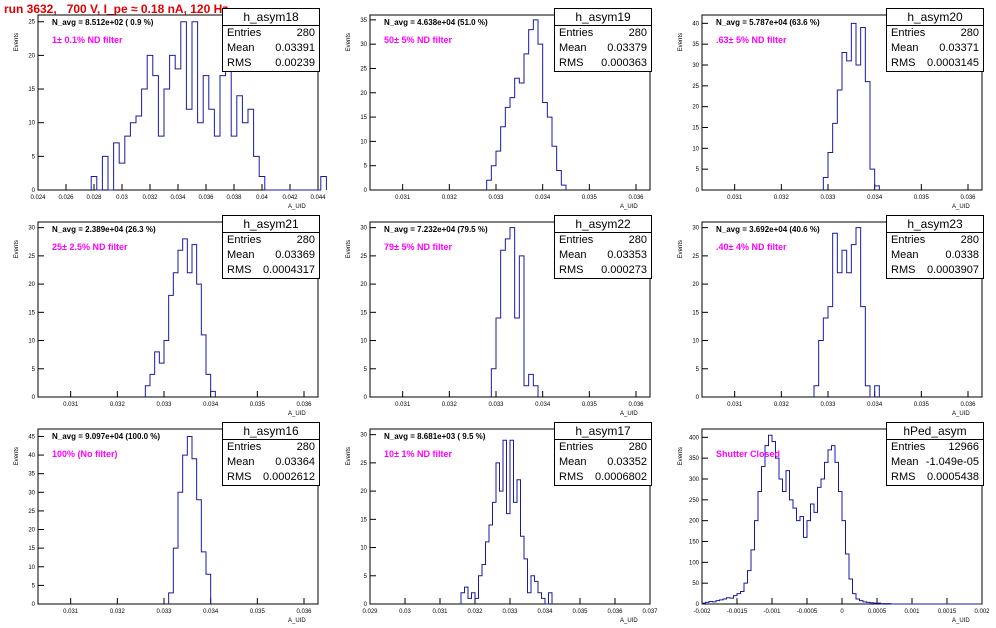 This screenshot has width=996, height=628. Describe the element at coordinates (935, 447) in the screenshot. I see `stats-row: Entries 12966` at that location.